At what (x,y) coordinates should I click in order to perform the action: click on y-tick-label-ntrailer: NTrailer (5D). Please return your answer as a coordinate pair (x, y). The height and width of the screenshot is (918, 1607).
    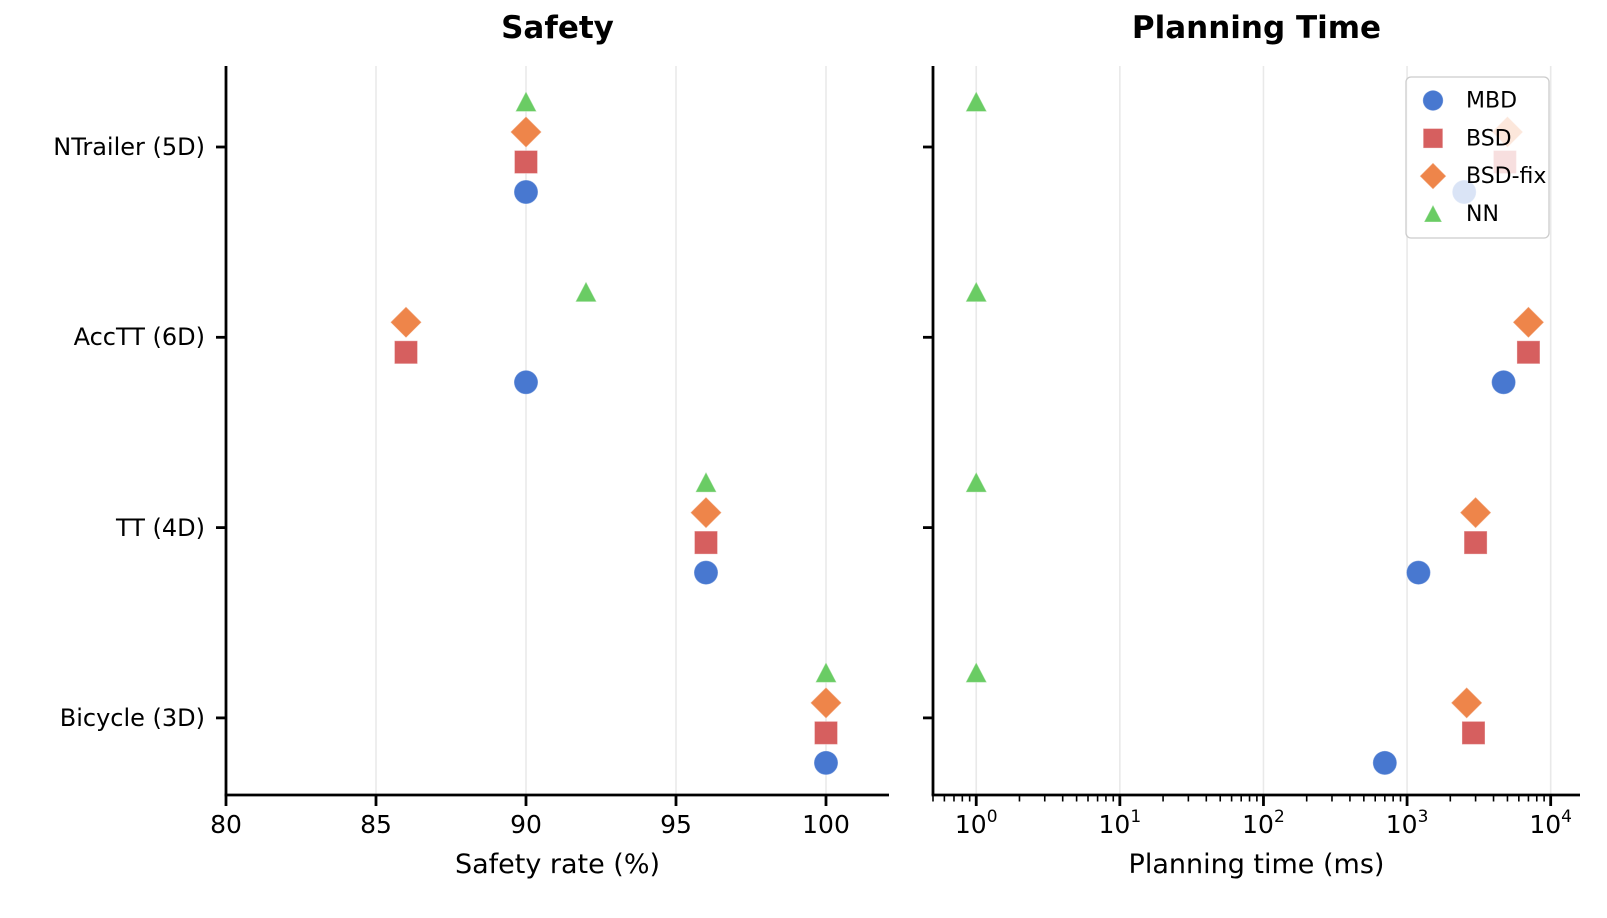
    Looking at the image, I should click on (129, 147).